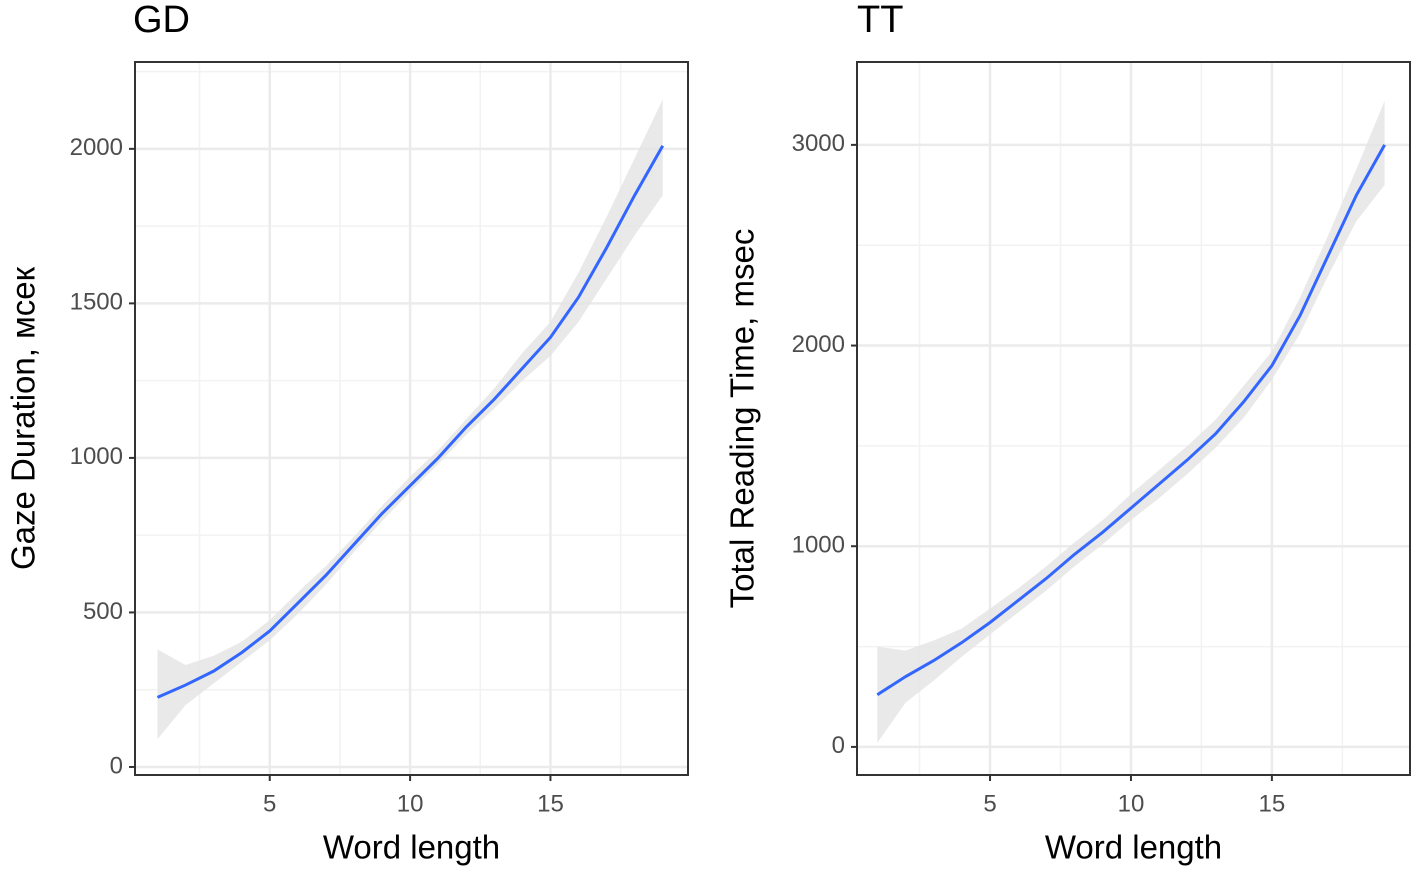  Describe the element at coordinates (96, 302) in the screenshot. I see `y-tick-label: 1500` at that location.